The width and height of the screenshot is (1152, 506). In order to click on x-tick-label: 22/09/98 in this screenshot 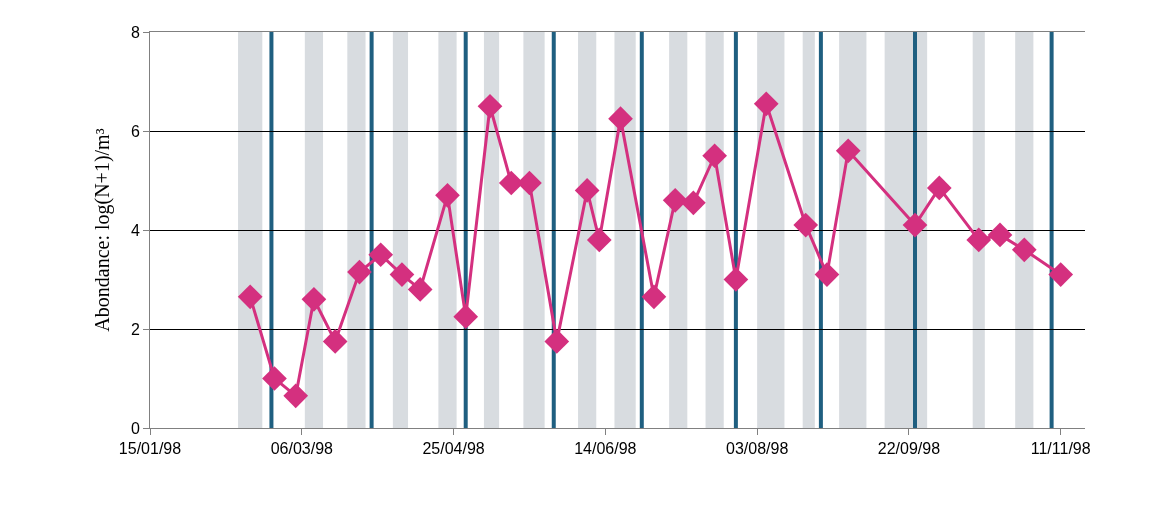, I will do `click(909, 449)`.